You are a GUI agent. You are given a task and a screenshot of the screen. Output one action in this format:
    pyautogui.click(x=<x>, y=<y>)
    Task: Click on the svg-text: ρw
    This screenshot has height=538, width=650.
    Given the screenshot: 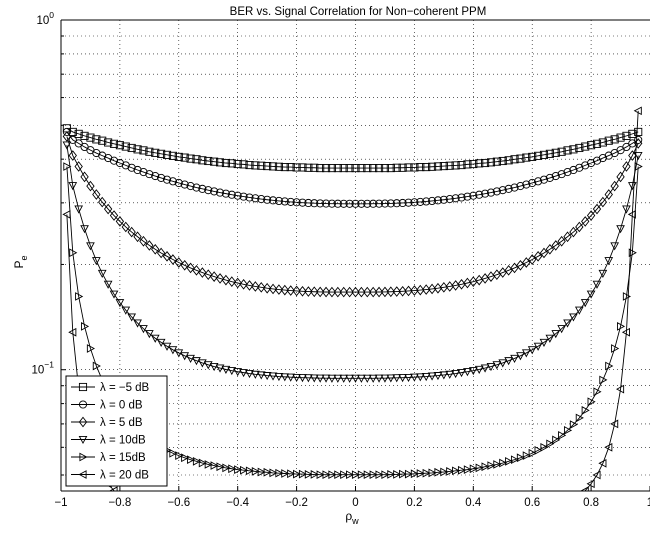 What is the action you would take?
    pyautogui.click(x=352, y=517)
    